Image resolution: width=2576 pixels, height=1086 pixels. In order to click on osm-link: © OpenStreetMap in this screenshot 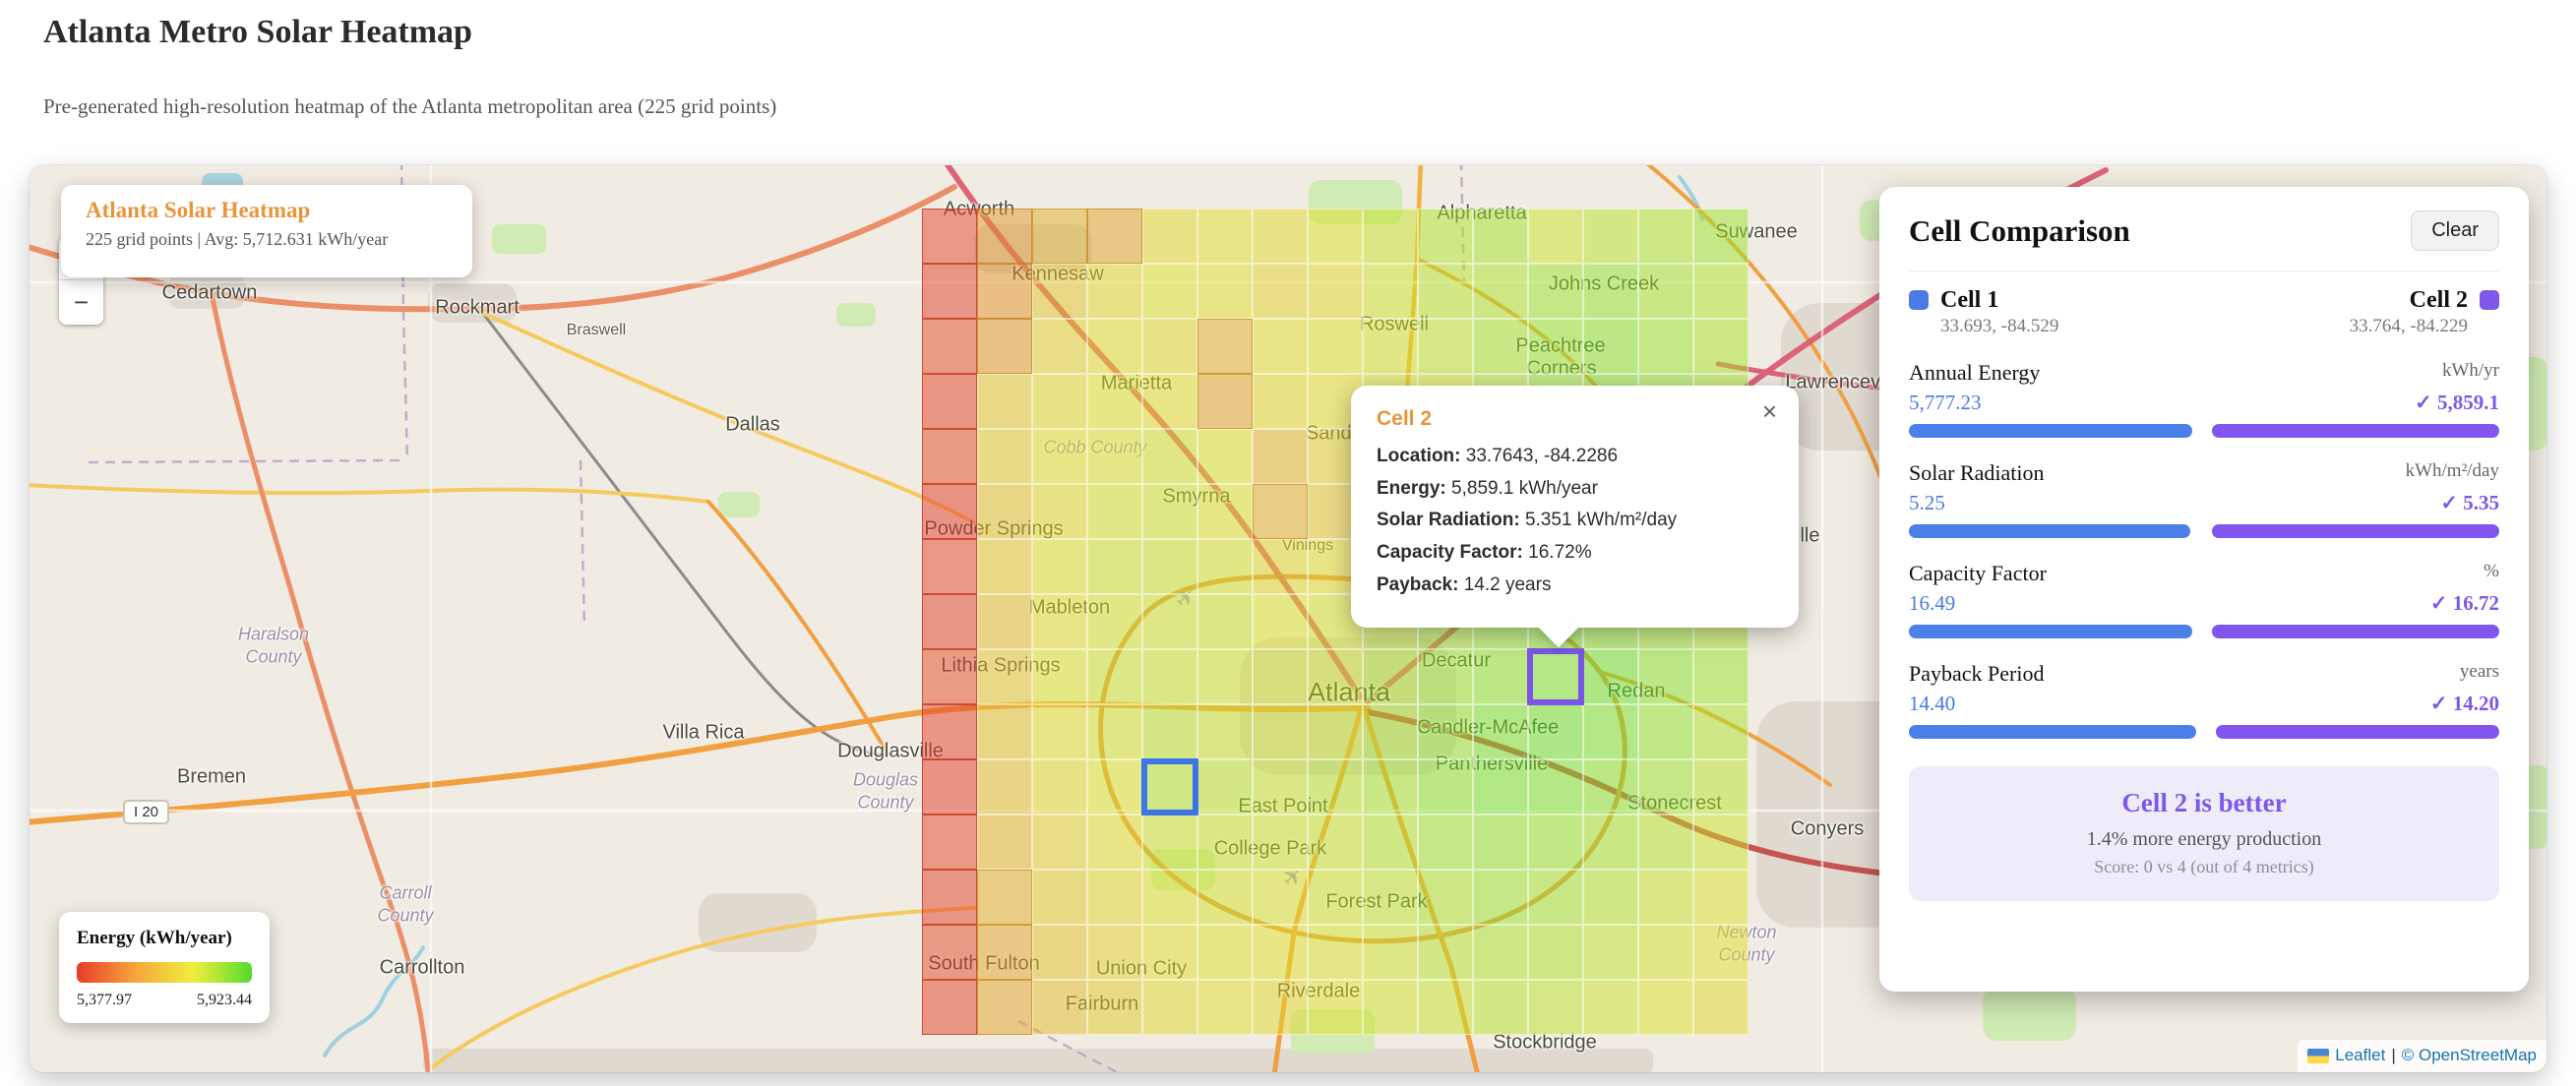, I will do `click(2469, 1055)`.